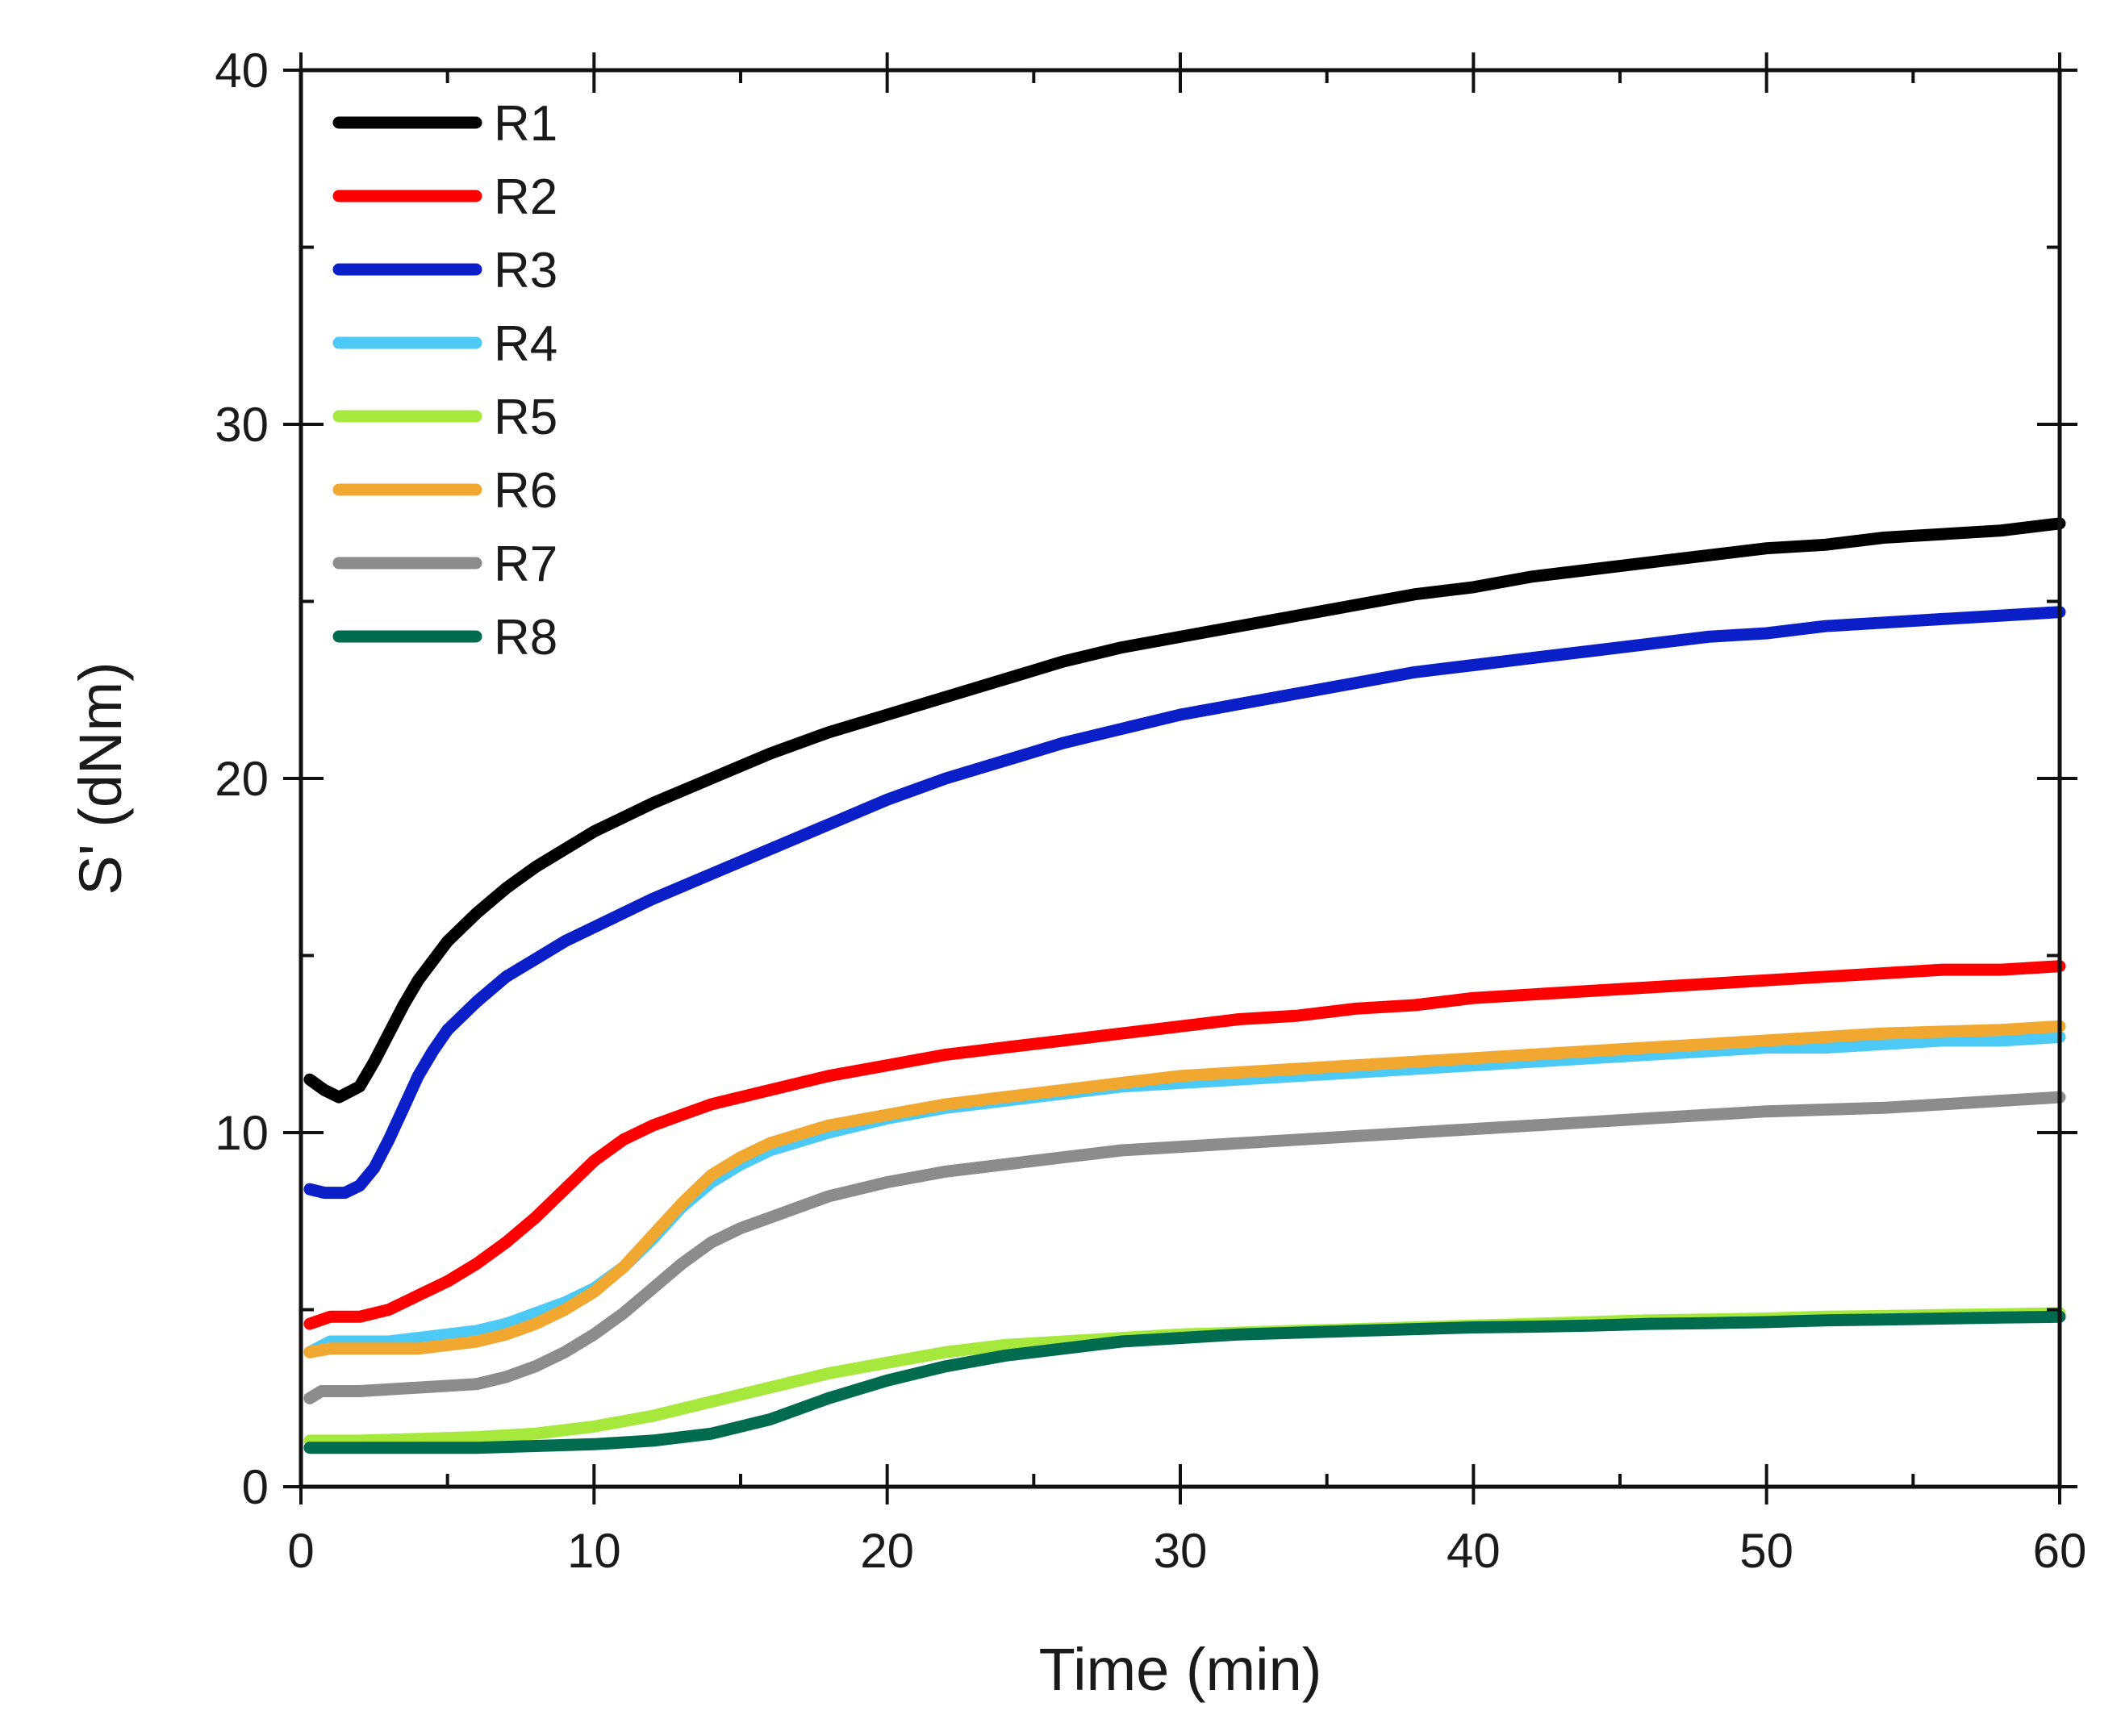  Describe the element at coordinates (525, 564) in the screenshot. I see `legend-label: R7` at that location.